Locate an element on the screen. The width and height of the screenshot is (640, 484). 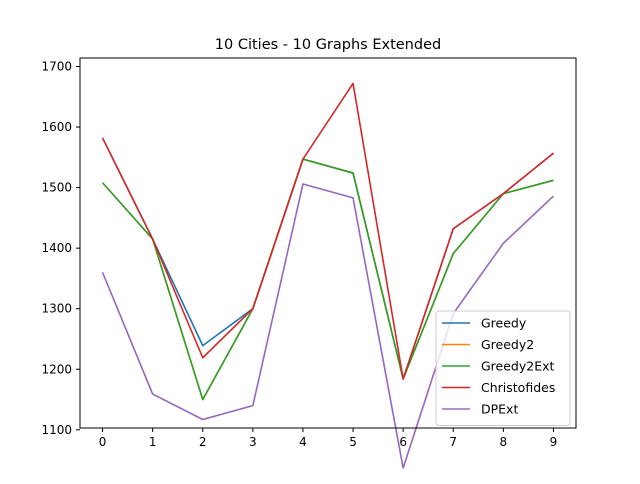
x-tick-label: 6 is located at coordinates (403, 442).